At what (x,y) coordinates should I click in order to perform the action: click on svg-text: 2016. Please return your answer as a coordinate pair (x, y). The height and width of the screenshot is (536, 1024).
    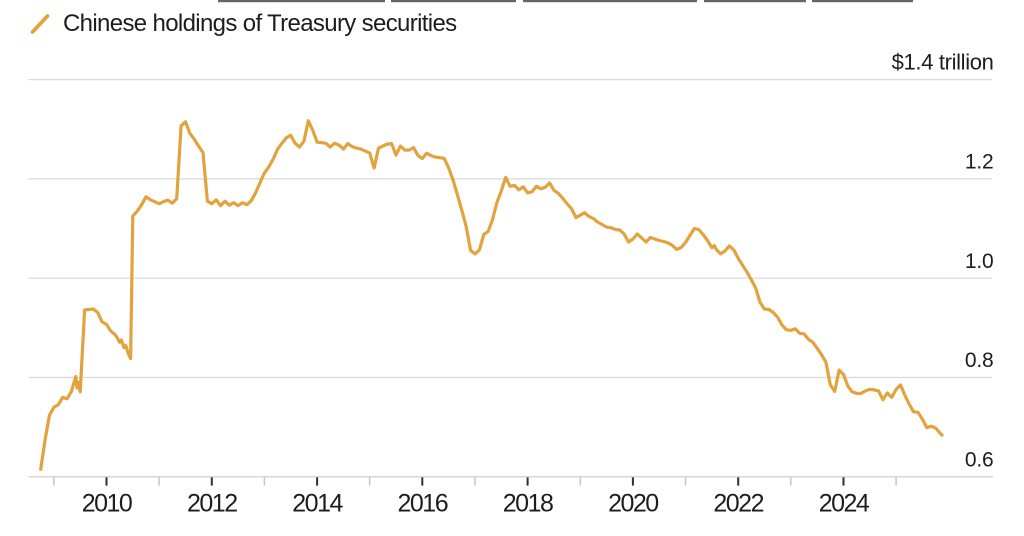
    Looking at the image, I should click on (422, 504).